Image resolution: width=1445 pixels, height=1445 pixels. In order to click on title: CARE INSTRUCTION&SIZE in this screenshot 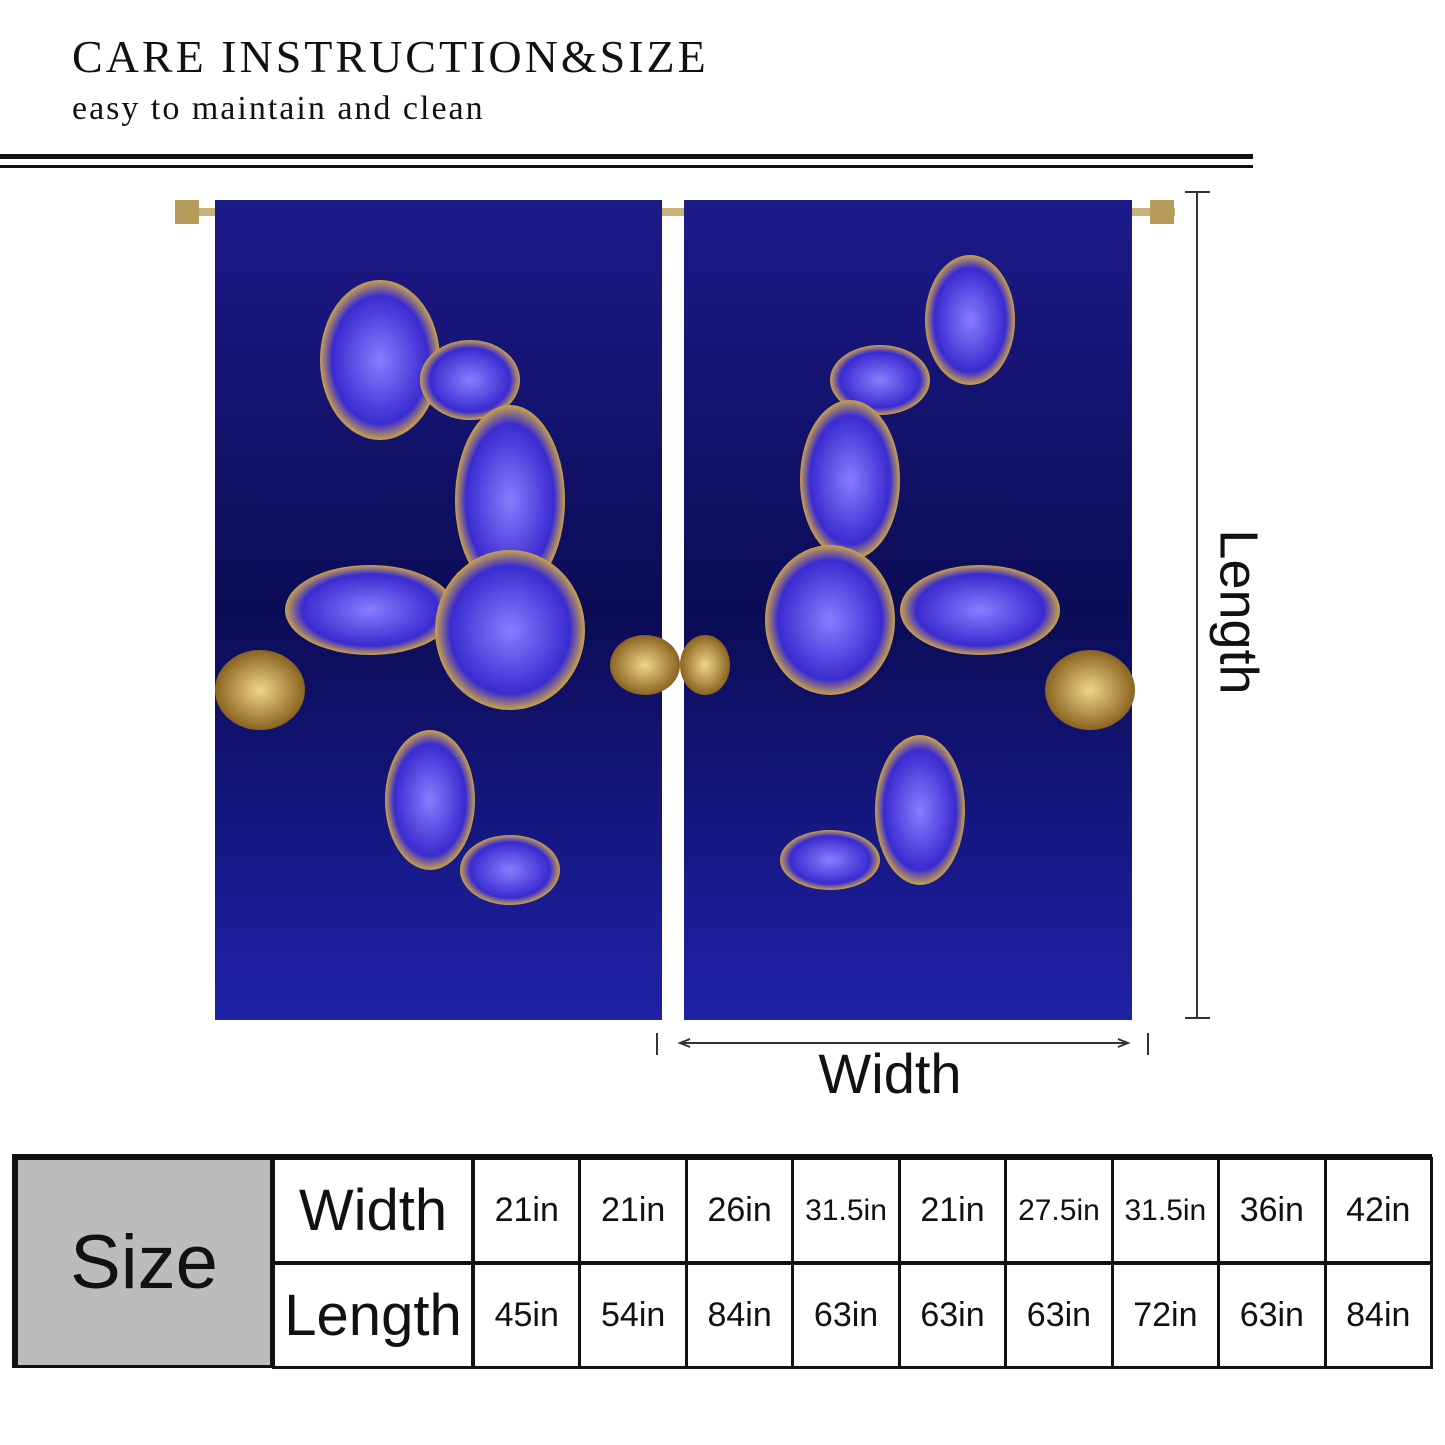, I will do `click(390, 56)`.